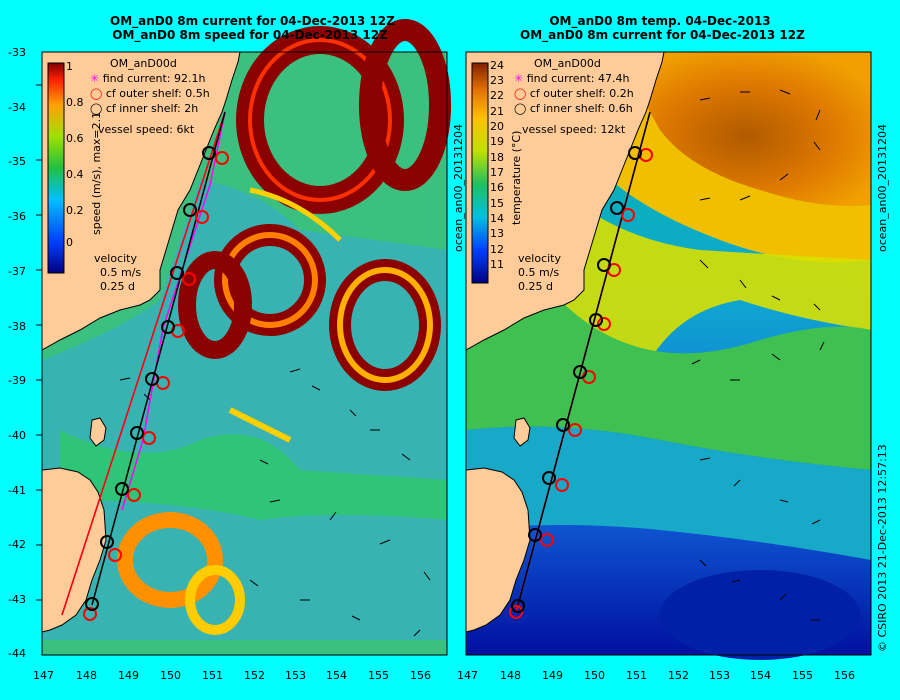 This screenshot has height=700, width=900. I want to click on left-route-outer-shelf, so click(143, 363).